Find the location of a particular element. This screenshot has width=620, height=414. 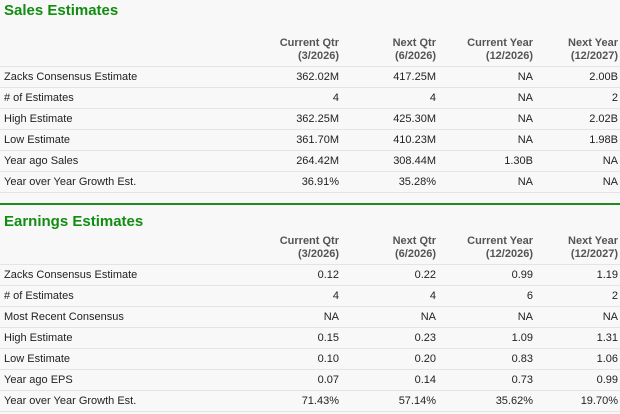

cell-value: 1.31 is located at coordinates (578, 338).